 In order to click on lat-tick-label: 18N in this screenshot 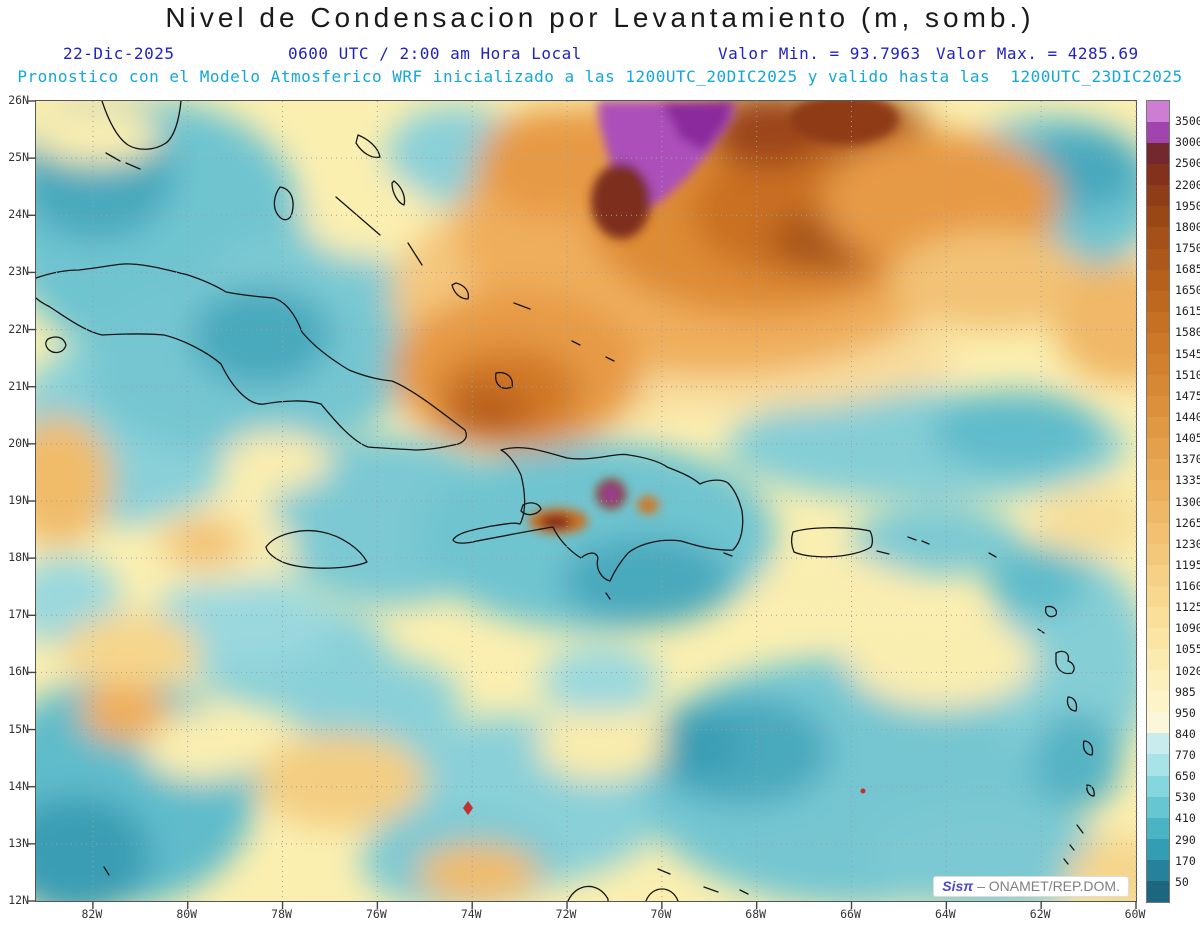, I will do `click(18, 557)`.